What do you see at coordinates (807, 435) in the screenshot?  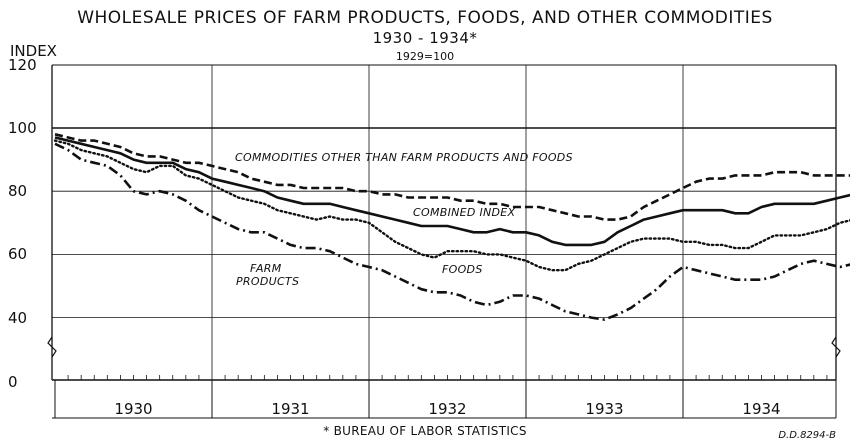 I see `drawing-number: D.D.8294-B` at bounding box center [807, 435].